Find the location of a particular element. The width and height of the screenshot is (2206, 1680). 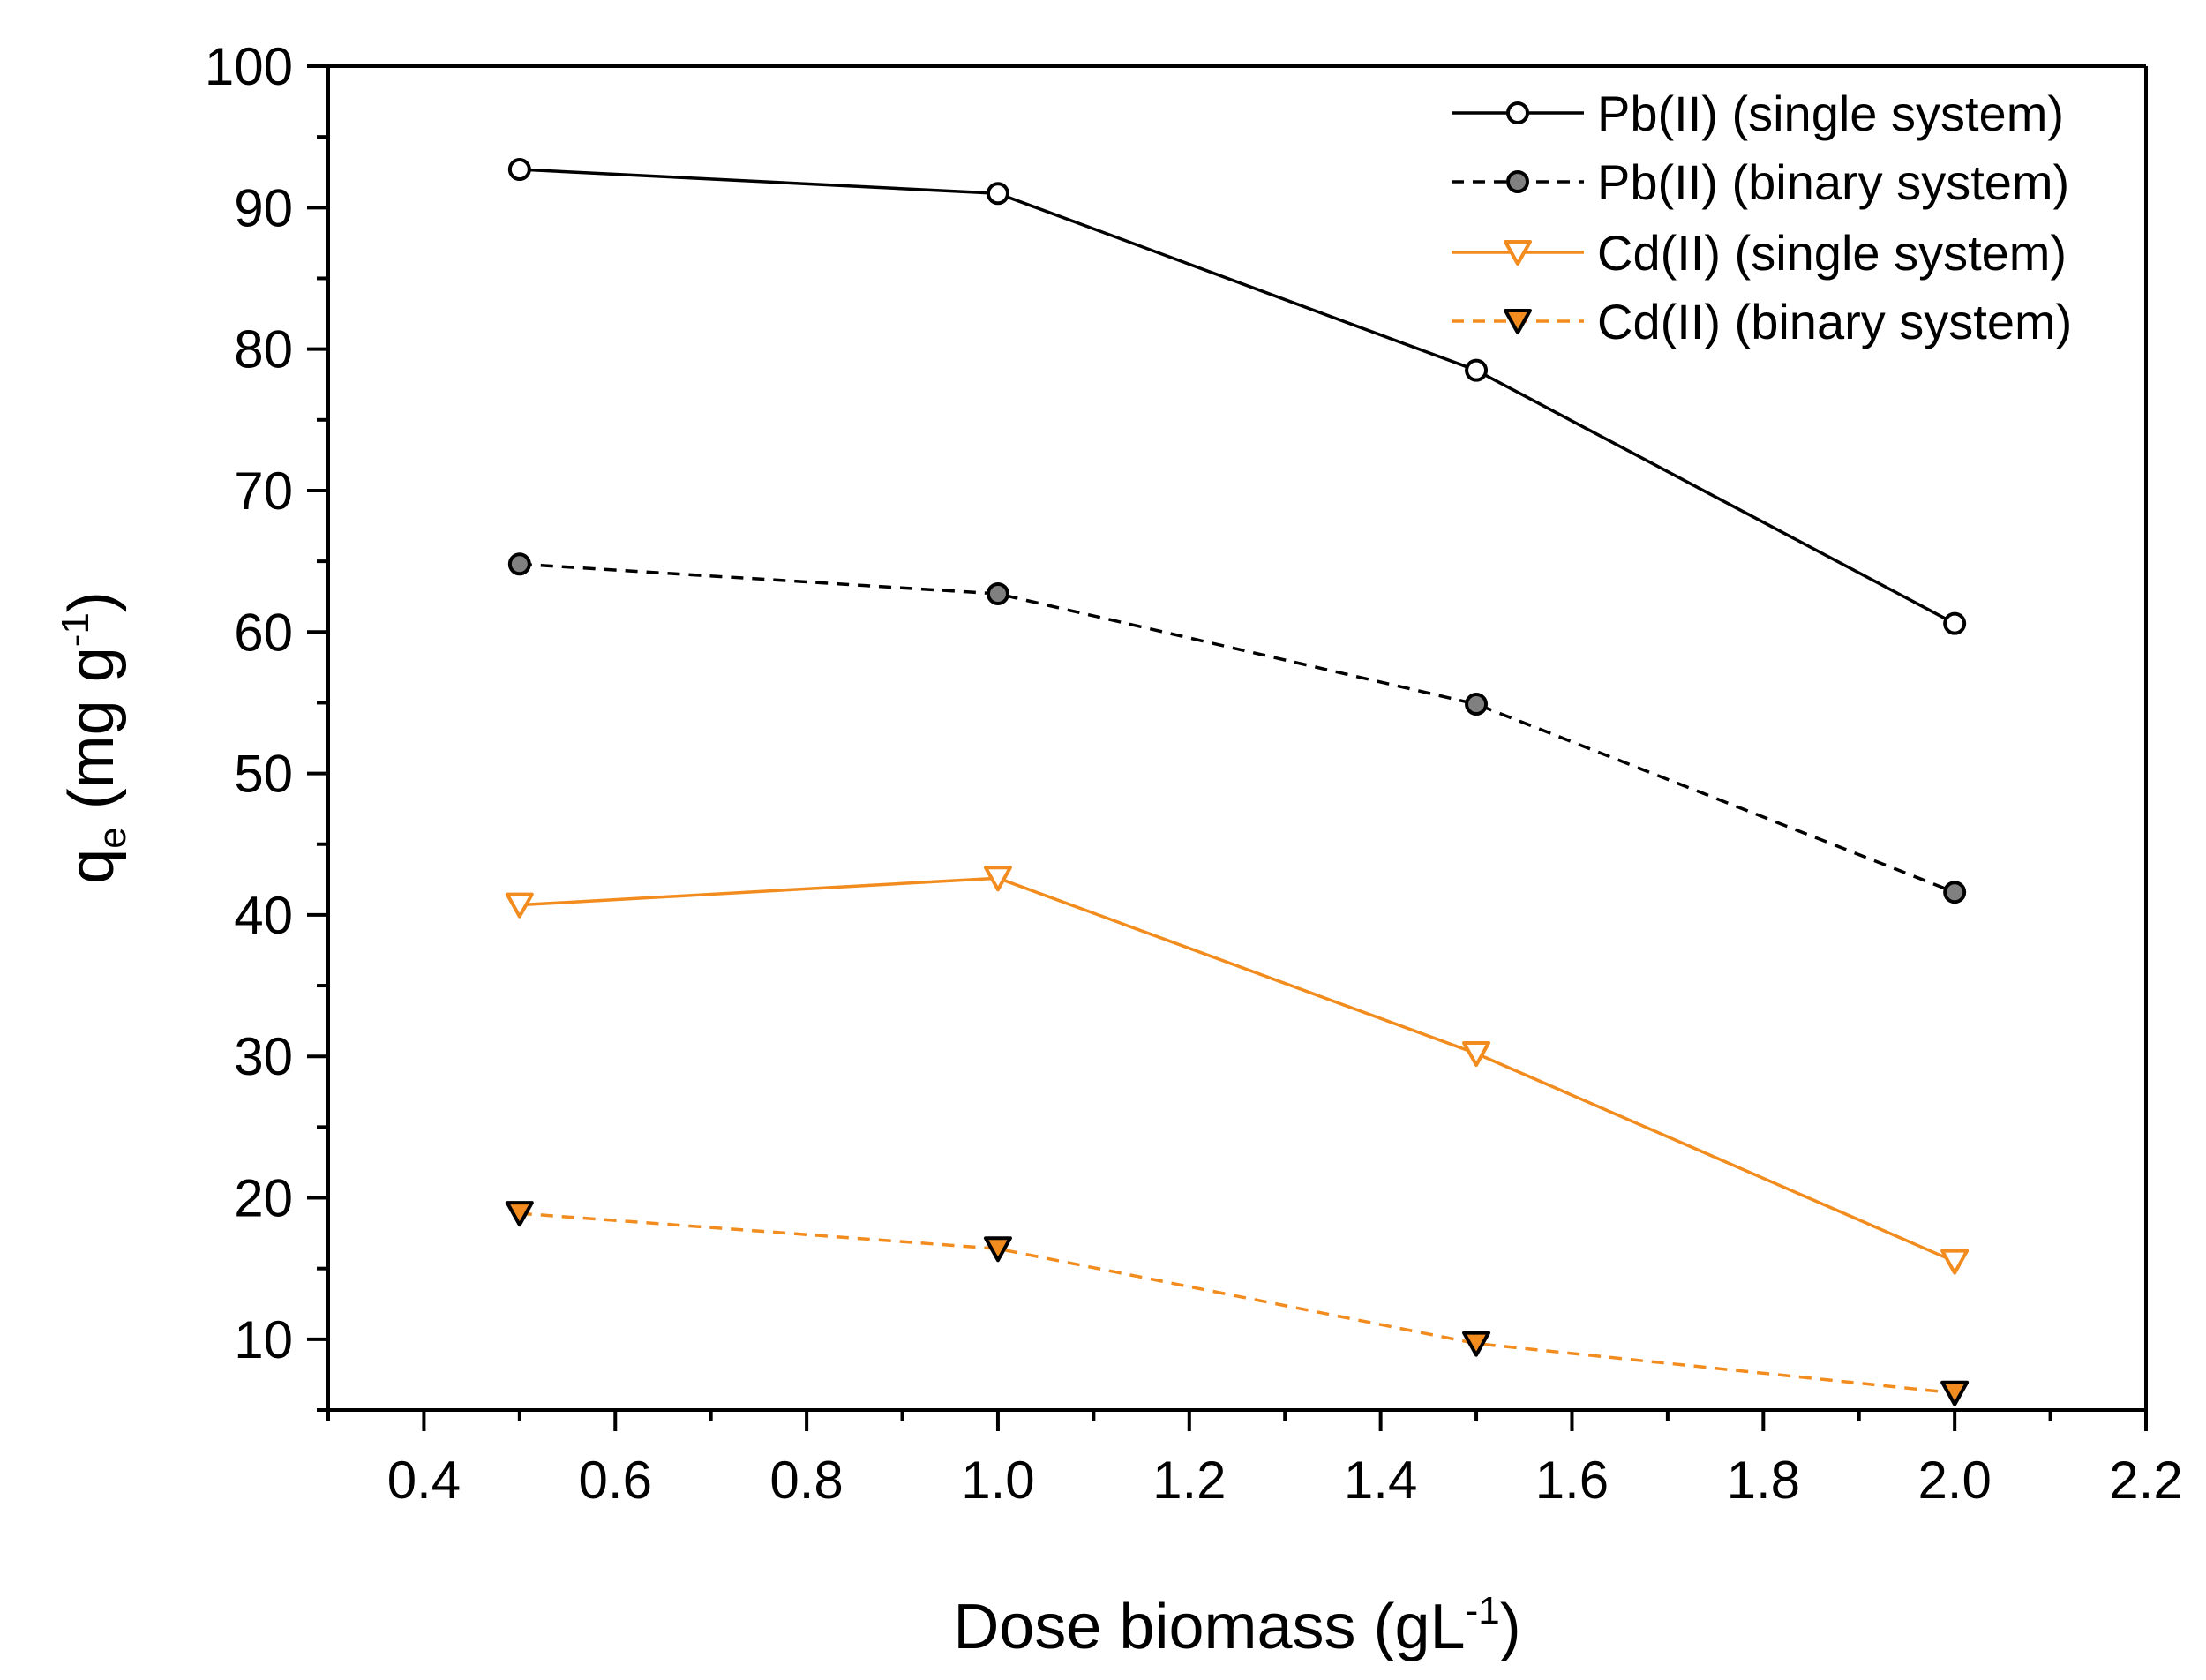

x-tick-label: 1.8 is located at coordinates (1763, 1480).